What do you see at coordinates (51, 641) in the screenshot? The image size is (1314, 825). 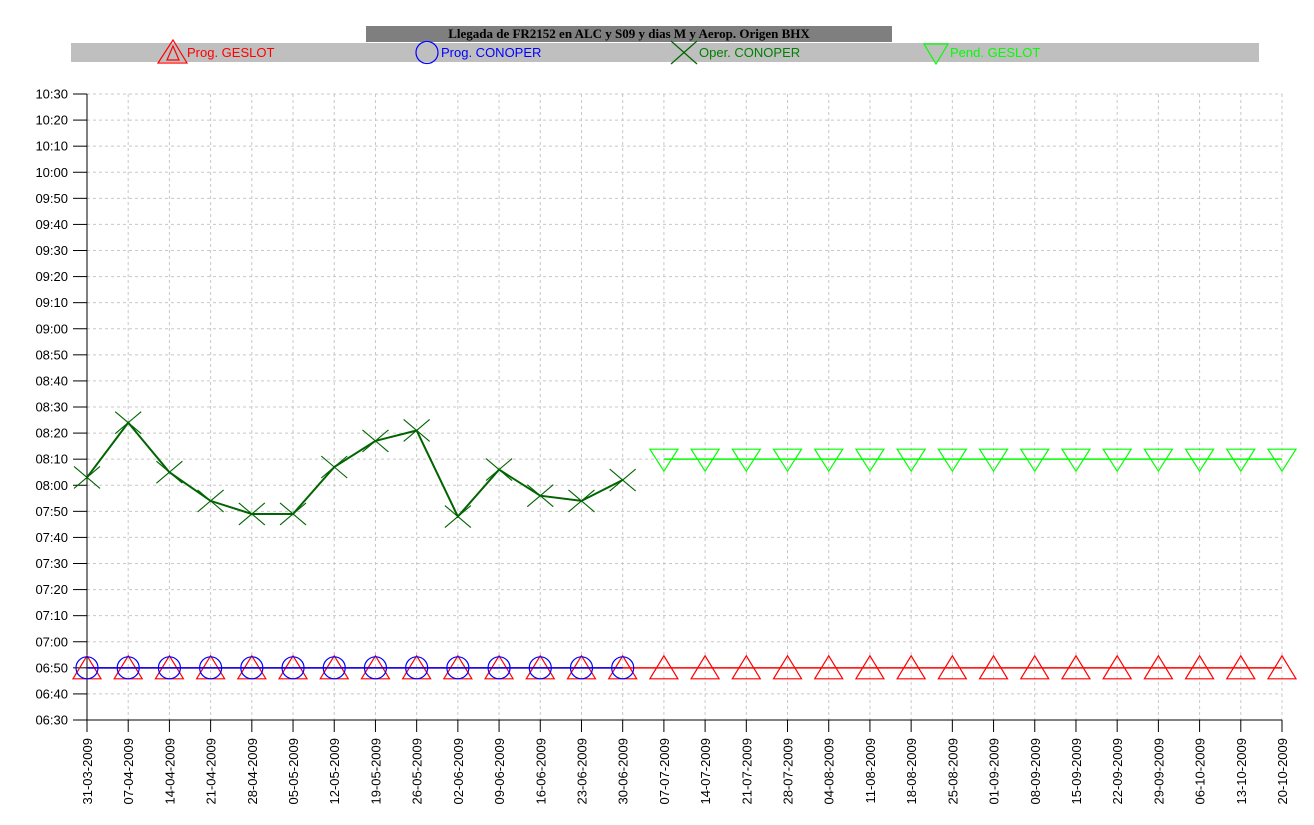 I see `y-tick-label: 07:00` at bounding box center [51, 641].